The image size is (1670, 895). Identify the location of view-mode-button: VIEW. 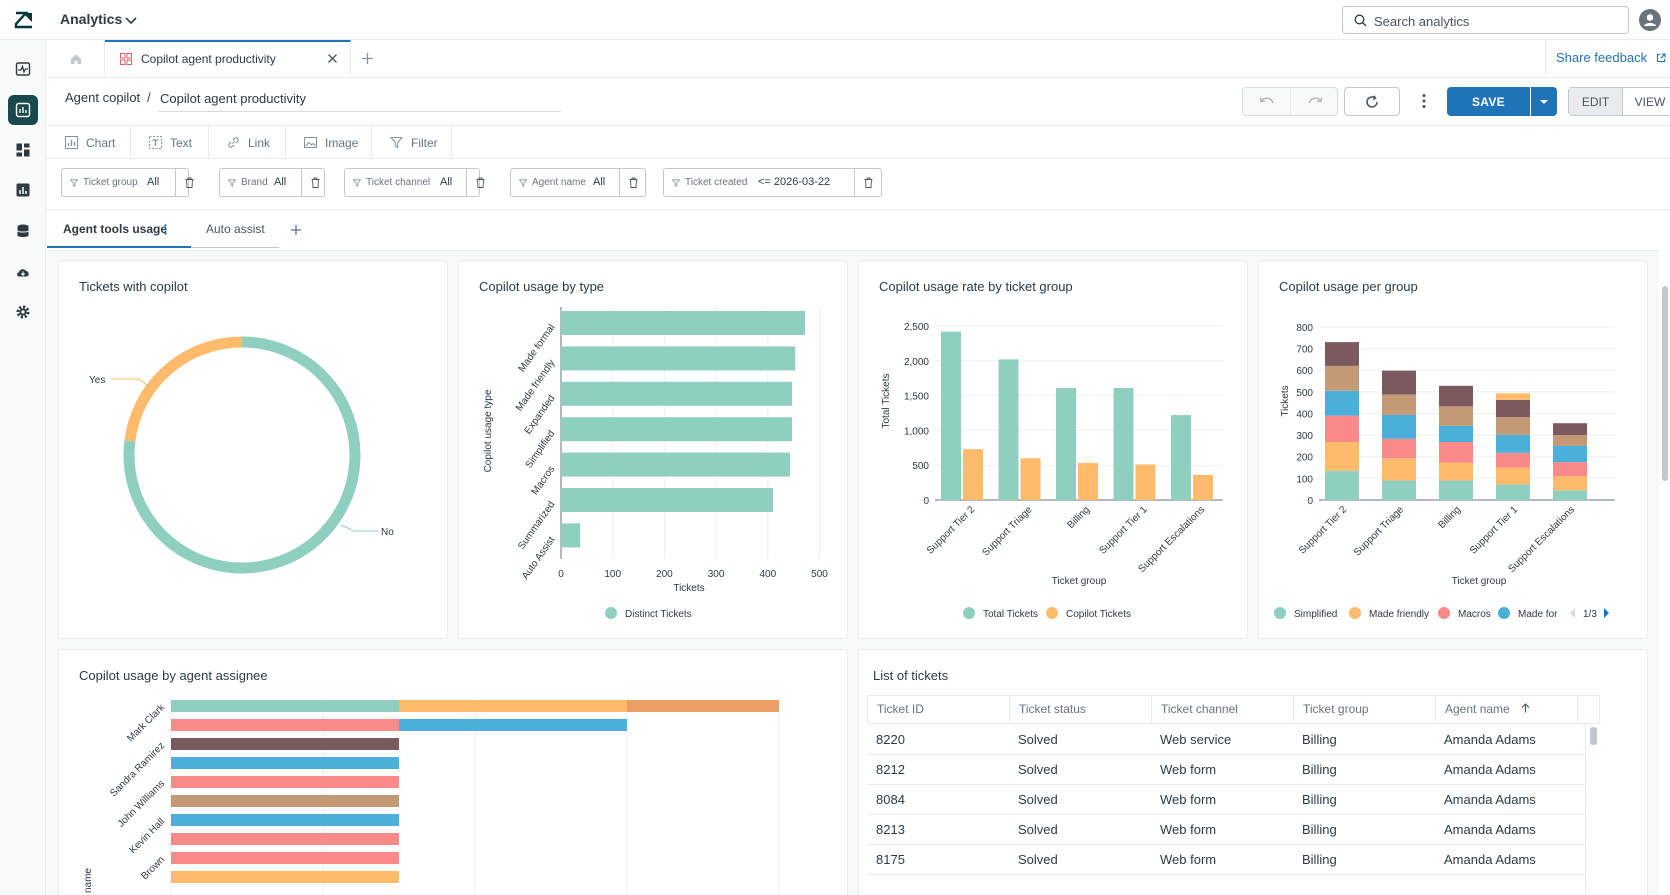
(1646, 101).